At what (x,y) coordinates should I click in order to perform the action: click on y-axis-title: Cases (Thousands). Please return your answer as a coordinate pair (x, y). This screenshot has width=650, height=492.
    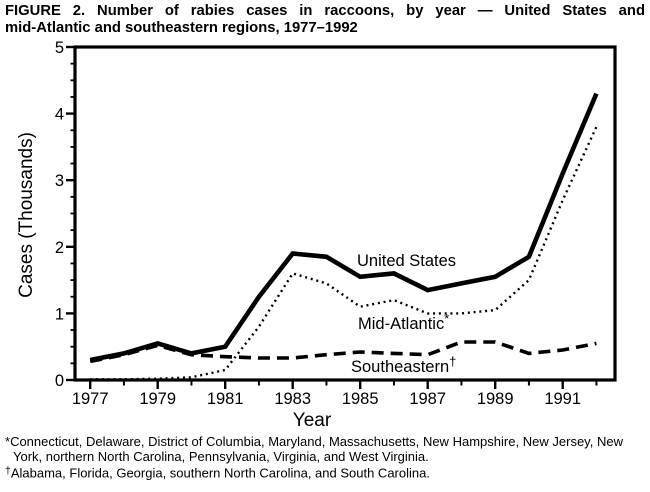
    Looking at the image, I should click on (26, 215).